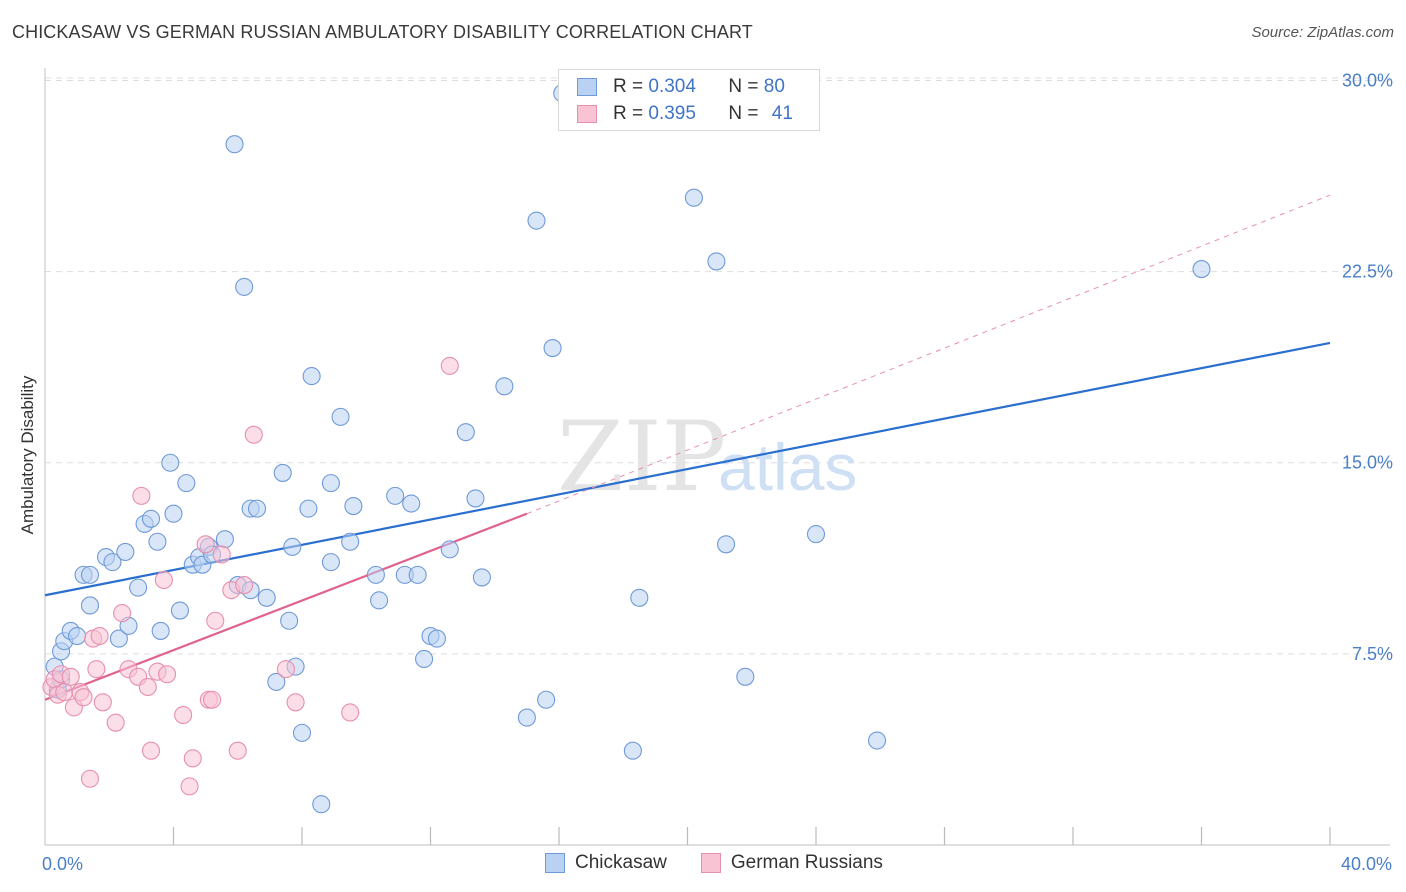 The image size is (1406, 892). What do you see at coordinates (672, 113) in the screenshot?
I see `legend-r-value: 0.395` at bounding box center [672, 113].